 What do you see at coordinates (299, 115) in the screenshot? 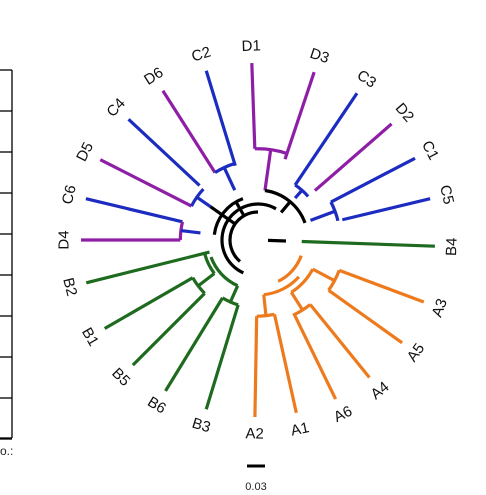
I see `branch-d3` at bounding box center [299, 115].